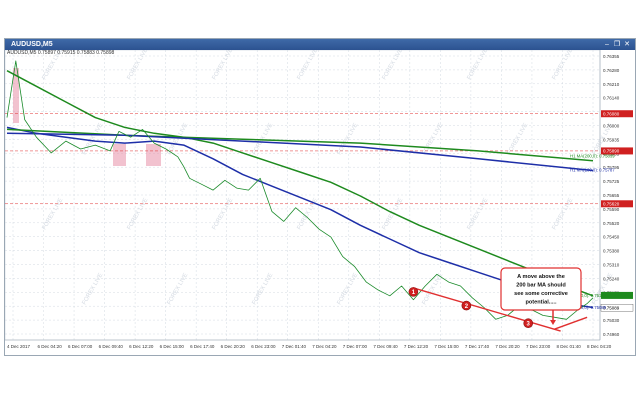 Image resolution: width=640 pixels, height=400 pixels. I want to click on price-tick-label: 0.75310, so click(611, 265).